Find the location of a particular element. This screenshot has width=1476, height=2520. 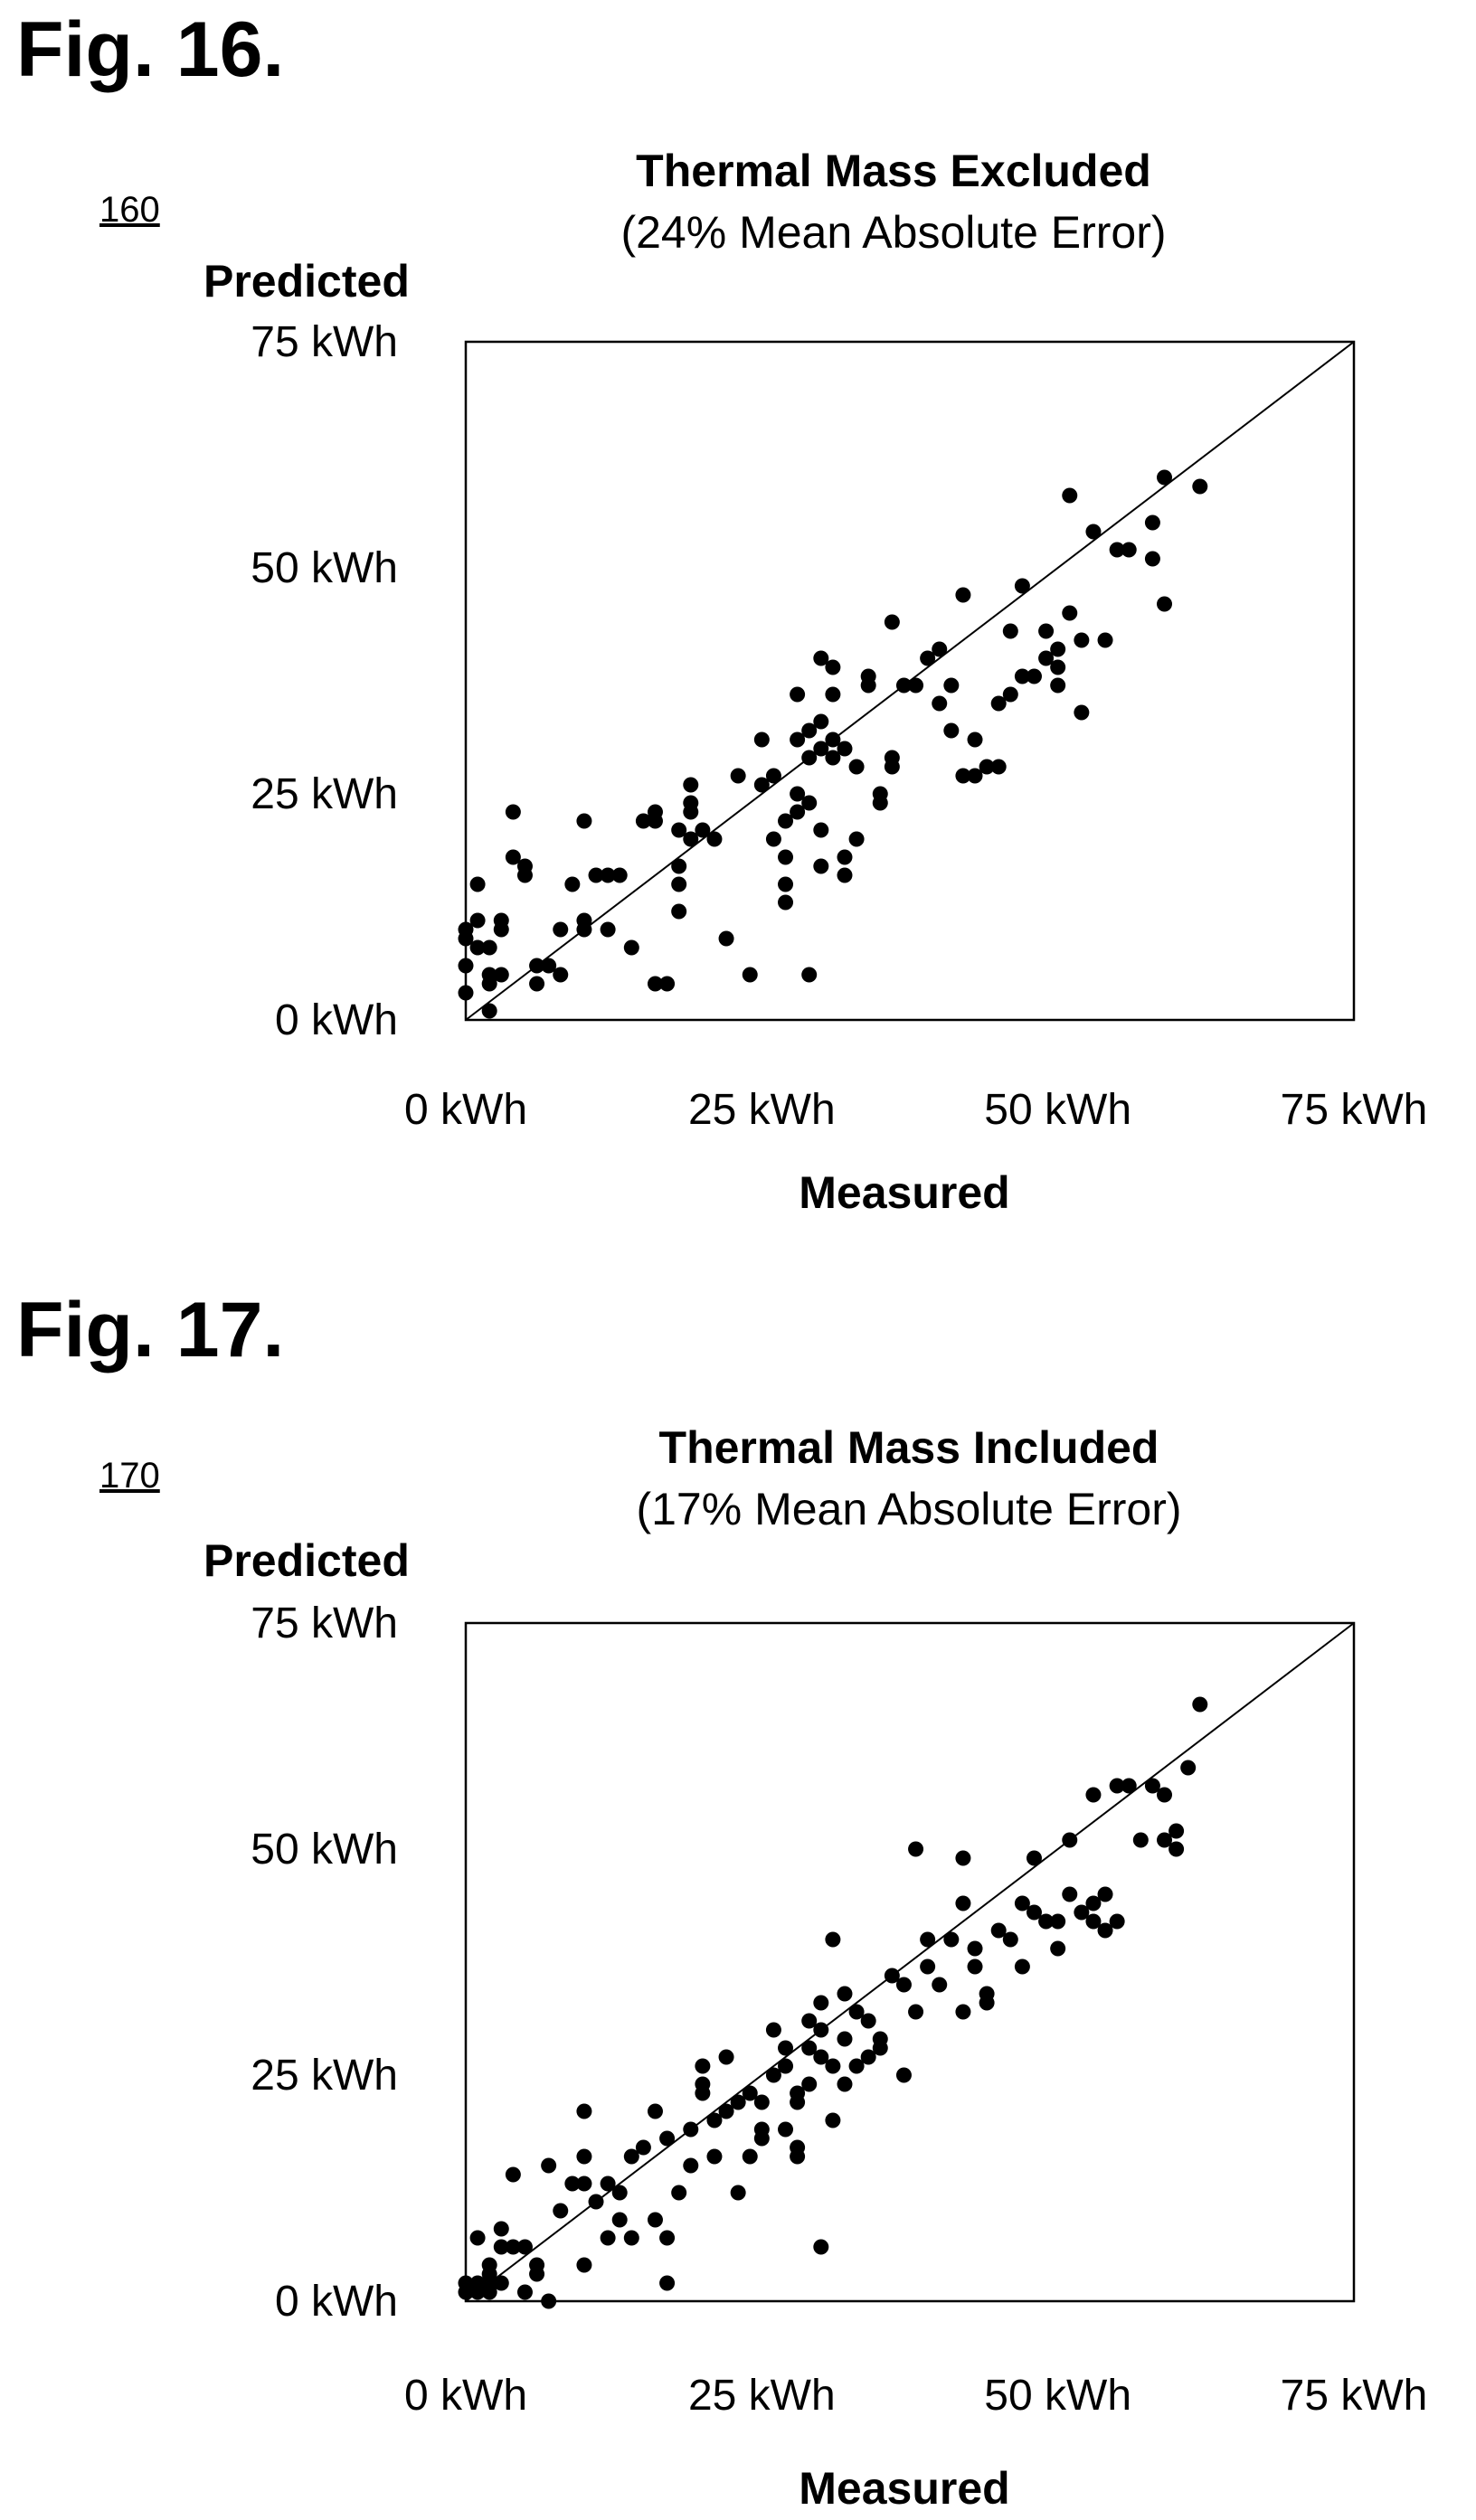

x-tick-label: 25 kWh is located at coordinates (762, 2396).